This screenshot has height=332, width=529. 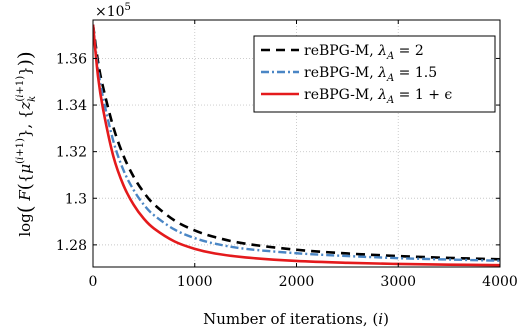 I want to click on legend-label-1: reBPG-M, λA = 2, so click(x=364, y=52).